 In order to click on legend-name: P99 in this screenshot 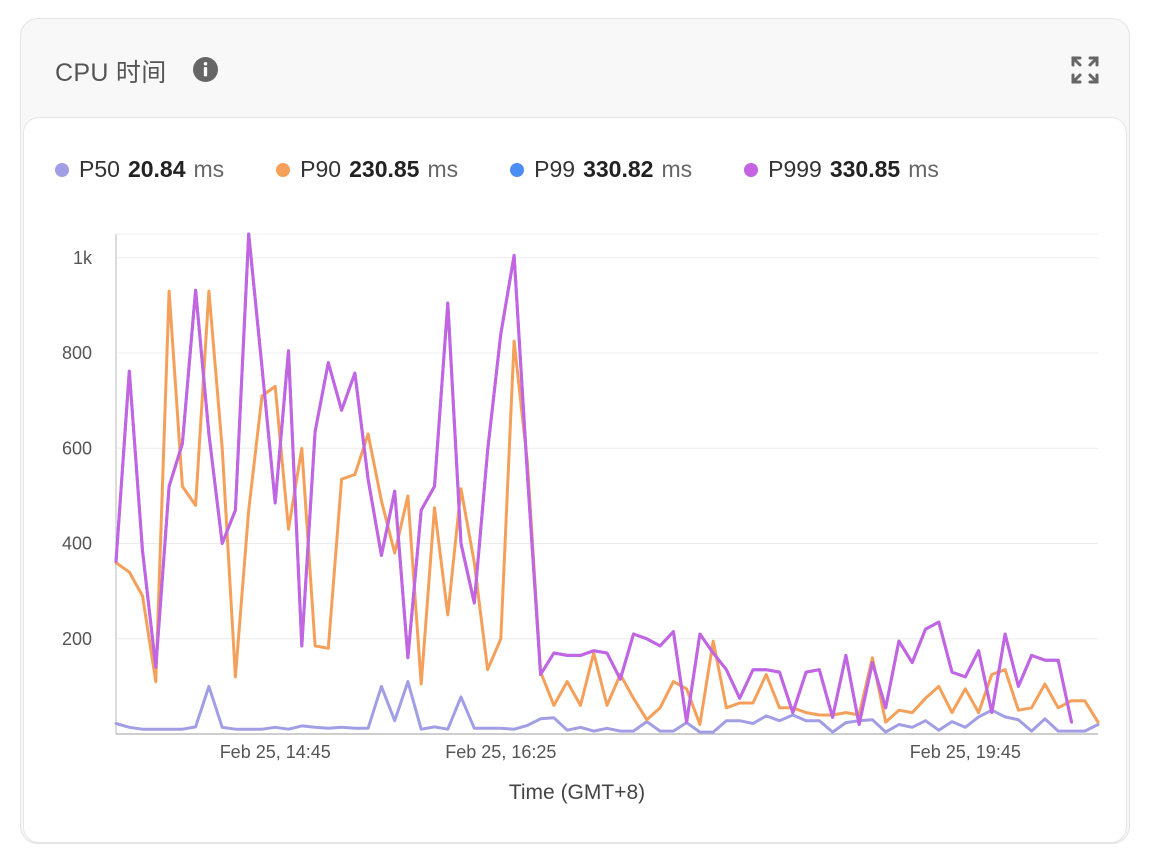, I will do `click(555, 169)`.